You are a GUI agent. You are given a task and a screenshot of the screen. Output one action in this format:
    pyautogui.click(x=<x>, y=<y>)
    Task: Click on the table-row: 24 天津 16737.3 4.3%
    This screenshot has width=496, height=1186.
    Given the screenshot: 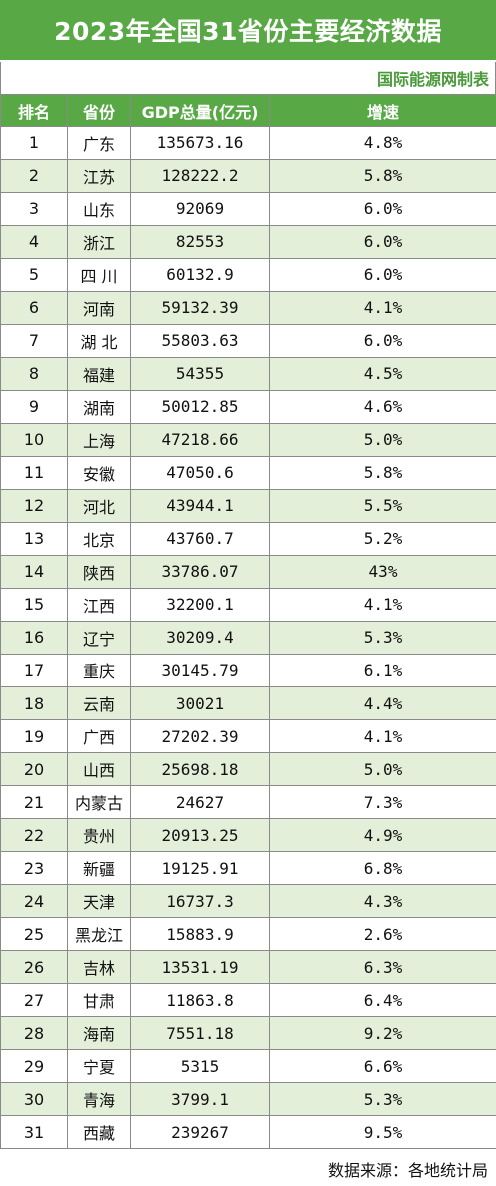 What is the action you would take?
    pyautogui.click(x=248, y=901)
    